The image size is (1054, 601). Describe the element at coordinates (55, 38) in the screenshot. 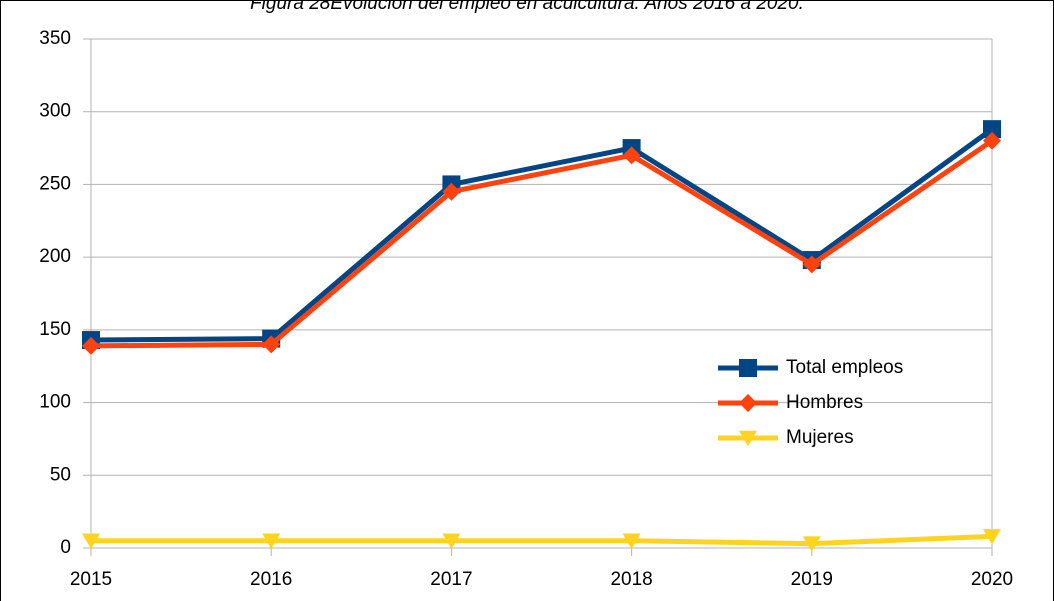

I see `y-tick-label: 350` at that location.